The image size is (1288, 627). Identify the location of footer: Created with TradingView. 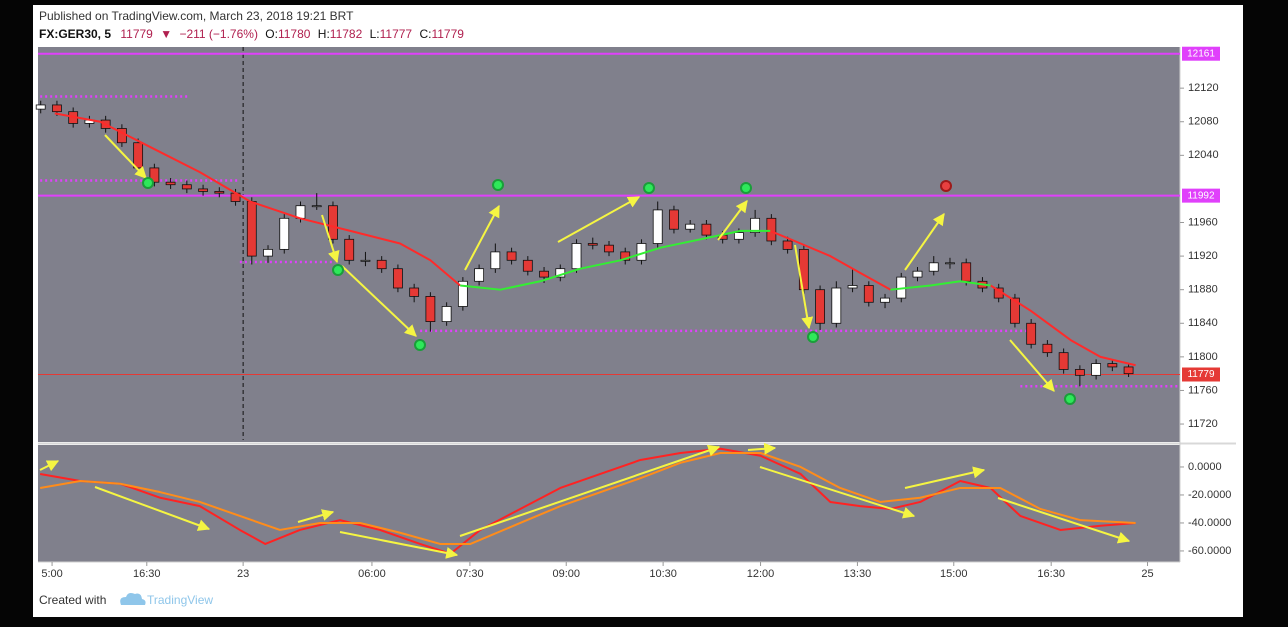
(126, 600).